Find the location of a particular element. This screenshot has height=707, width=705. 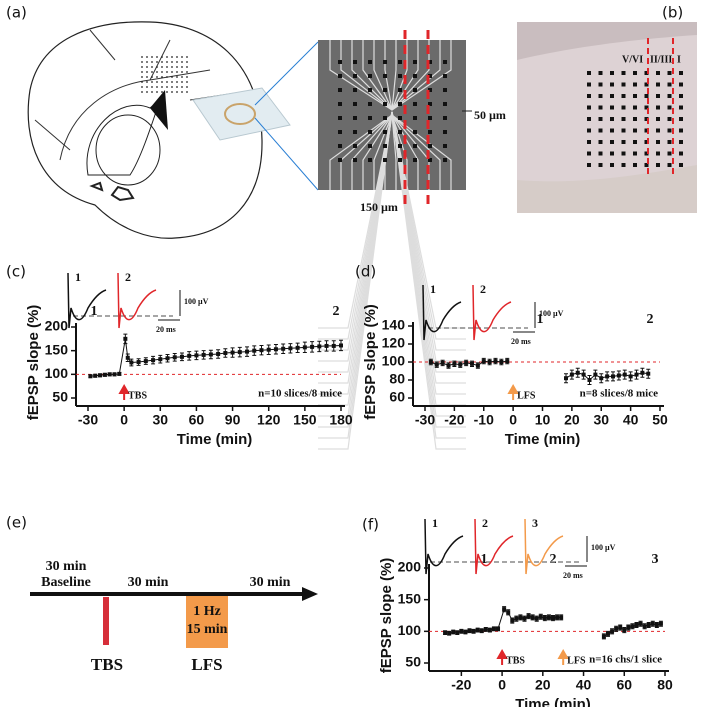

timeline-arrow is located at coordinates (310, 594).